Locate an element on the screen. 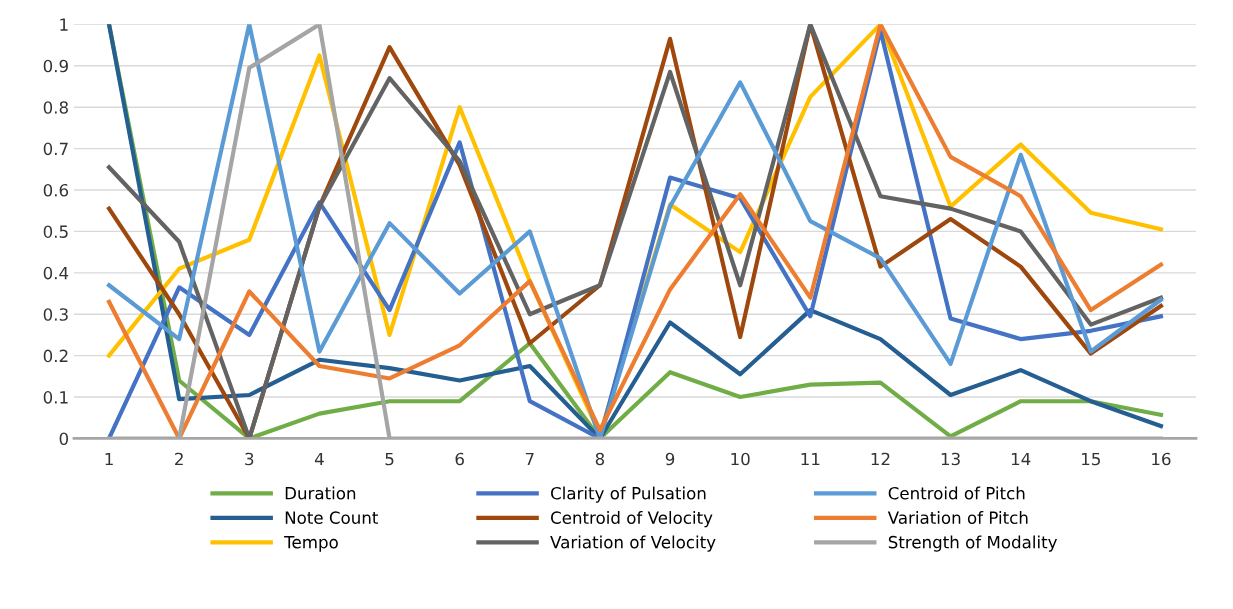 This screenshot has height=609, width=1233. legend-label: Clarity of Pulsation is located at coordinates (628, 494).